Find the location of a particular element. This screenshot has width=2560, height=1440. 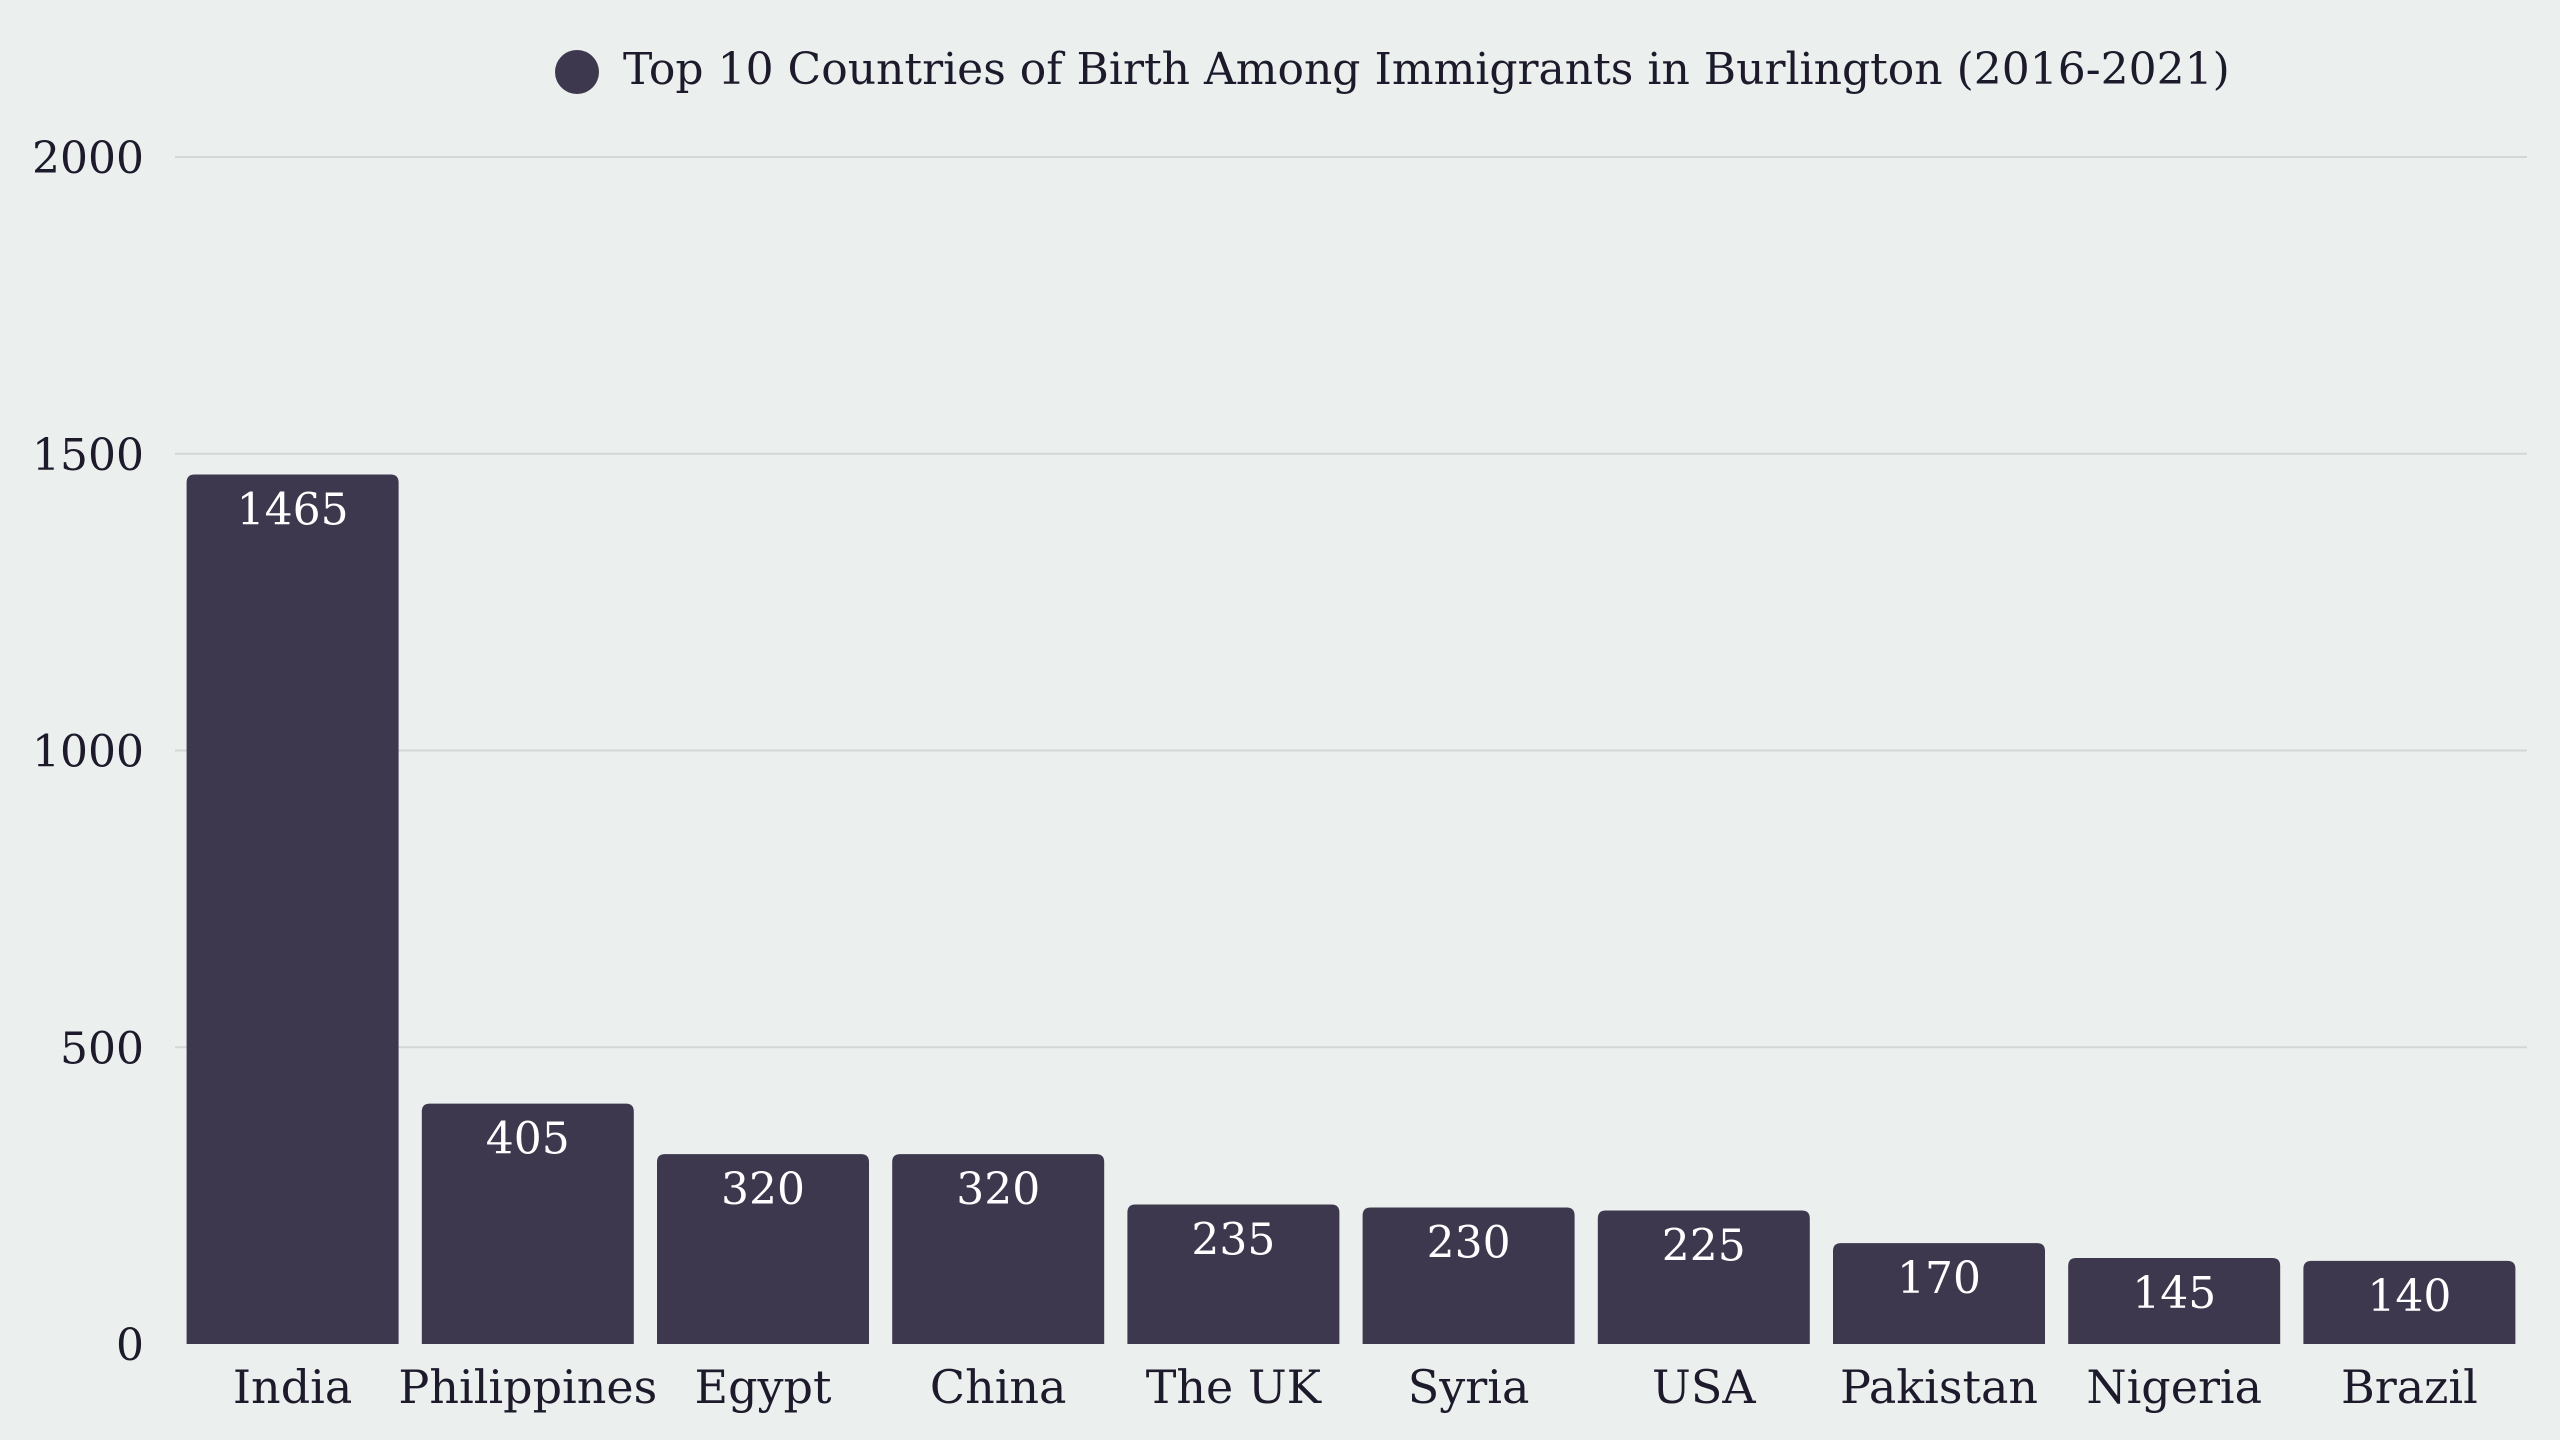

y-tick-label: 2000 is located at coordinates (88, 158).